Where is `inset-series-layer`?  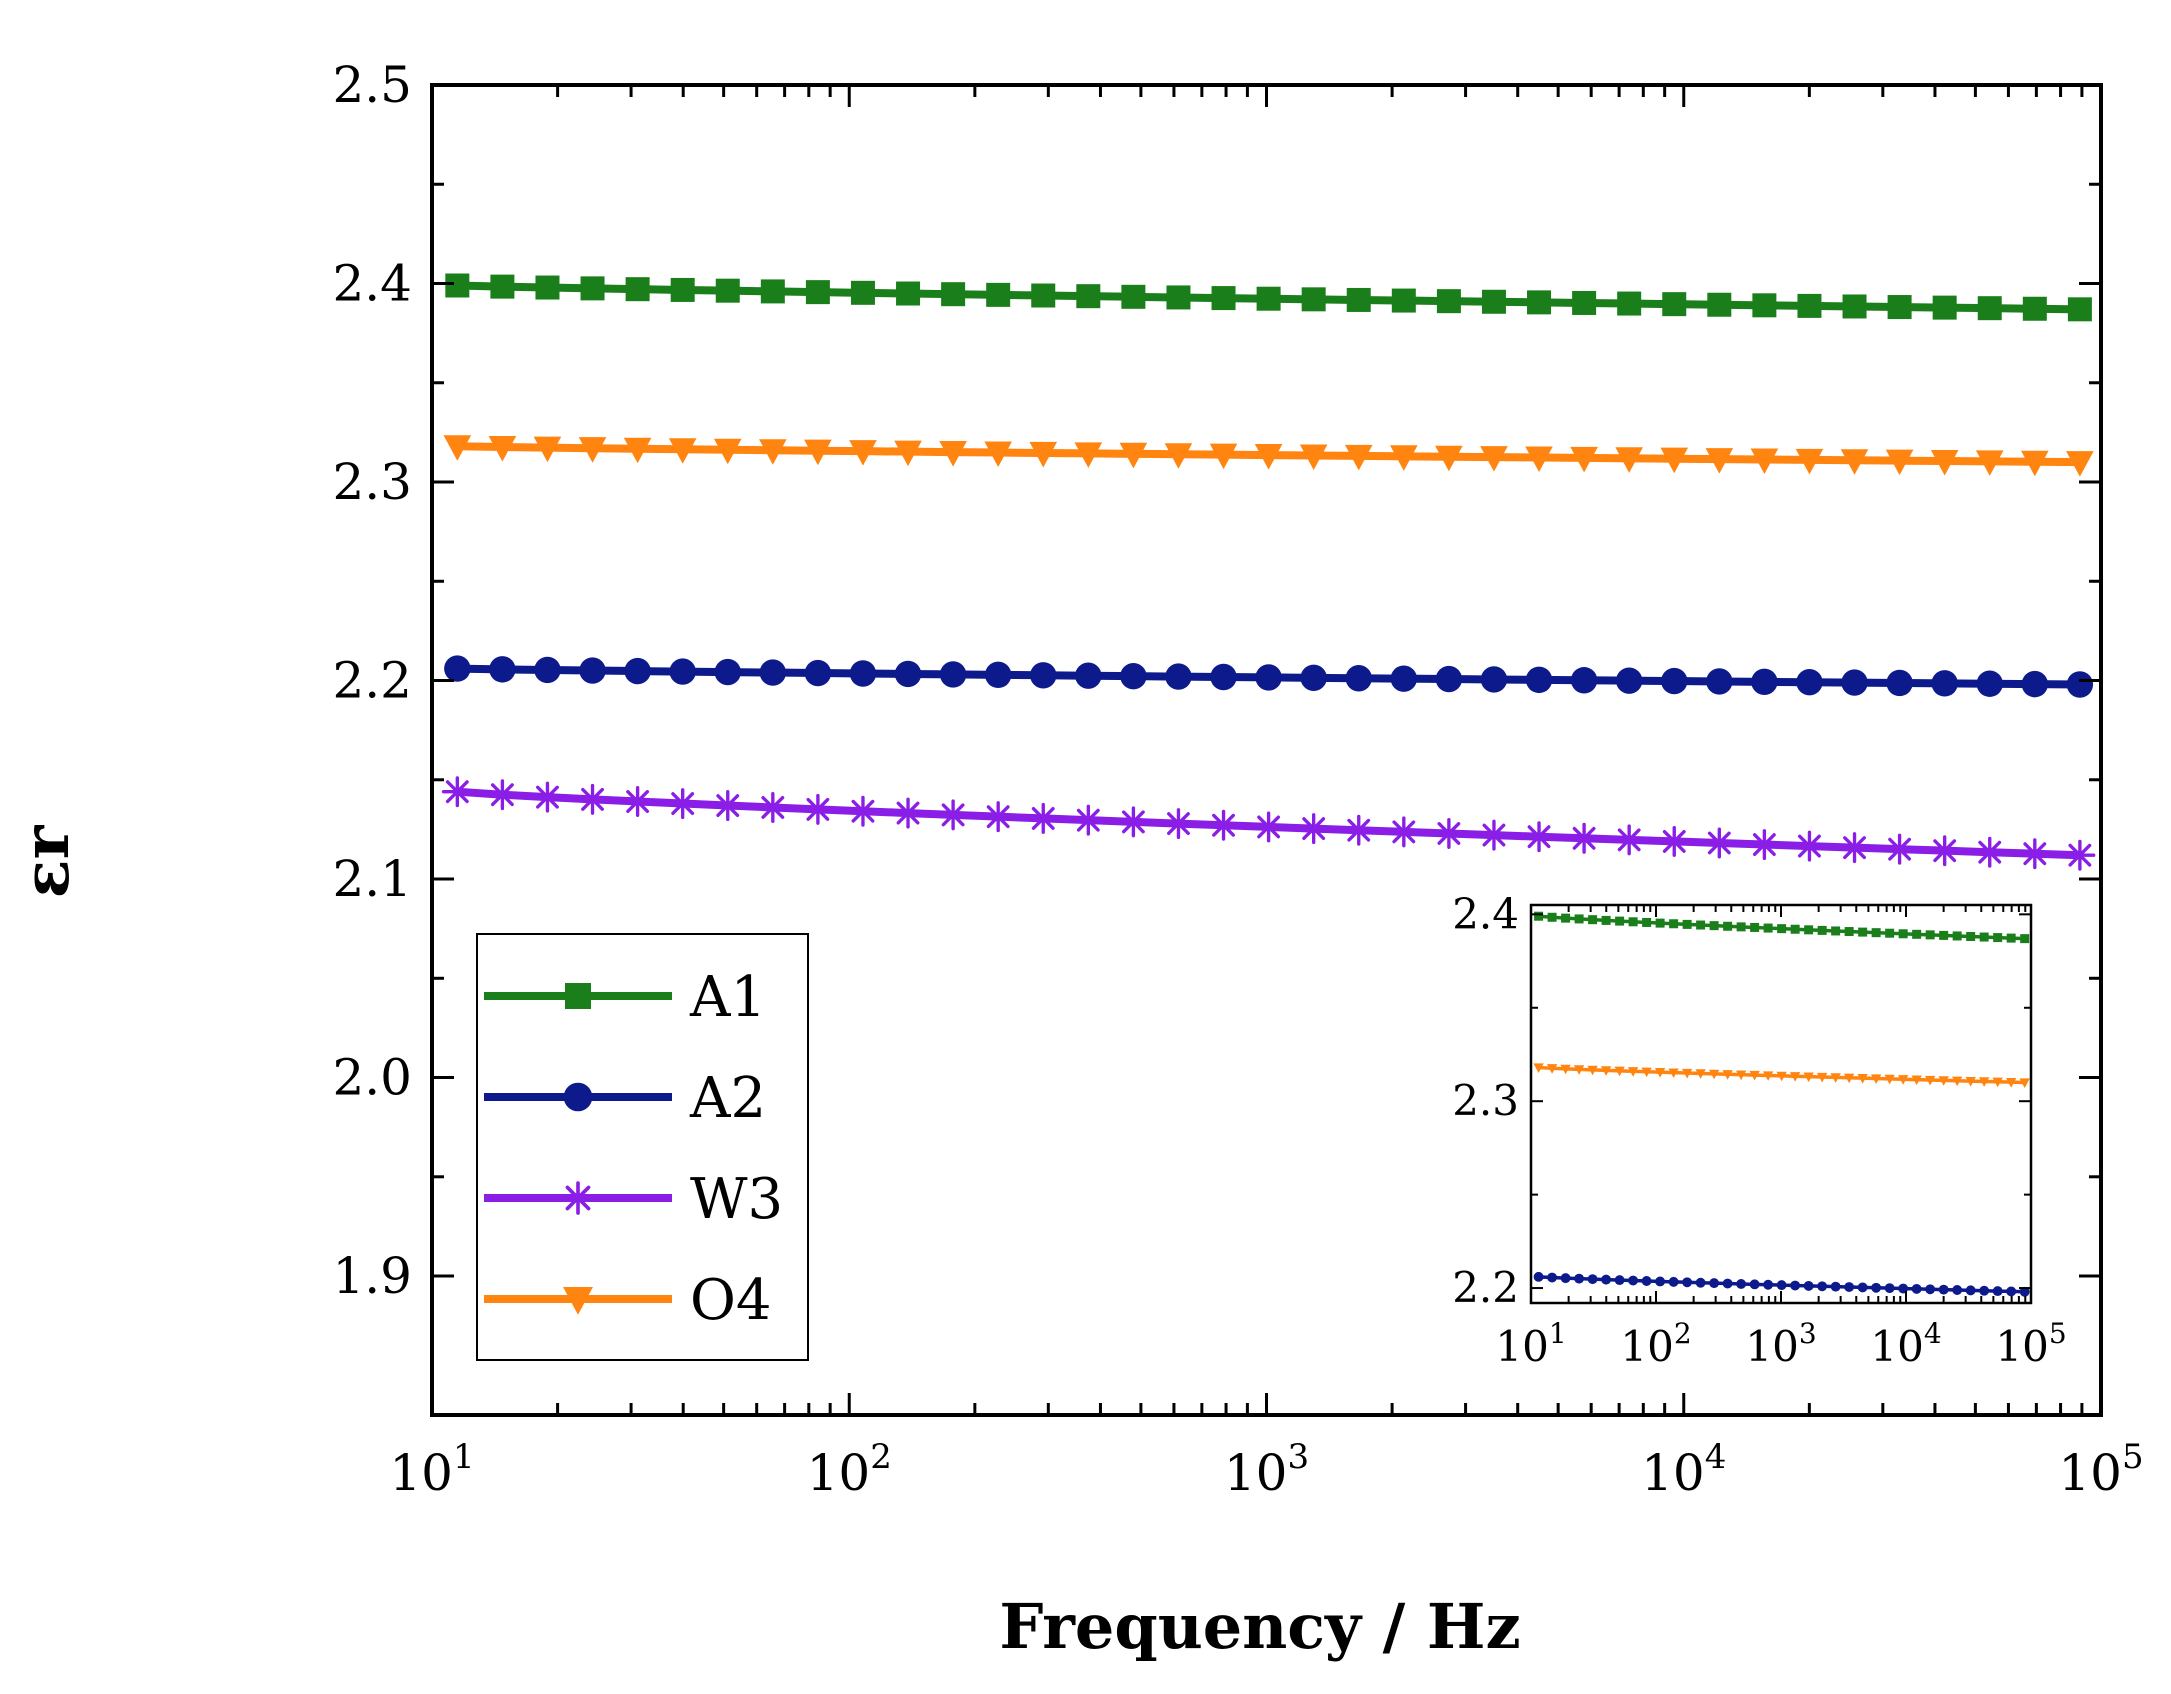 inset-series-layer is located at coordinates (1781, 1104).